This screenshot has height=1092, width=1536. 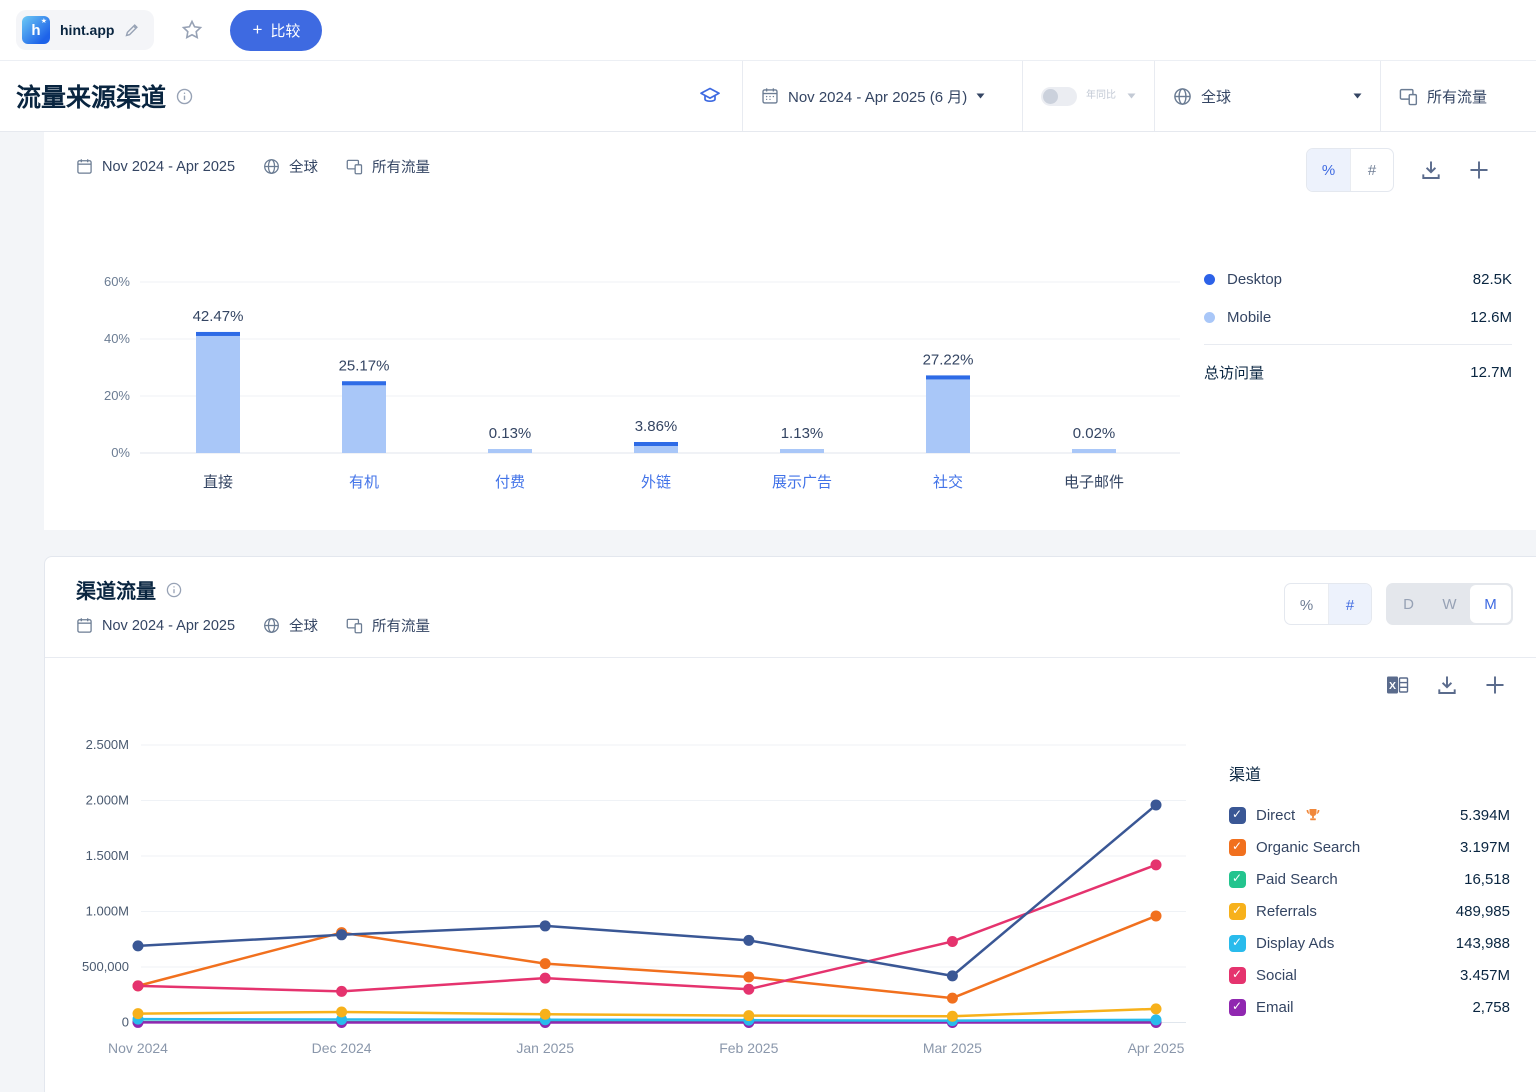 What do you see at coordinates (91, 98) in the screenshot?
I see `page-title: 流量来源渠道` at bounding box center [91, 98].